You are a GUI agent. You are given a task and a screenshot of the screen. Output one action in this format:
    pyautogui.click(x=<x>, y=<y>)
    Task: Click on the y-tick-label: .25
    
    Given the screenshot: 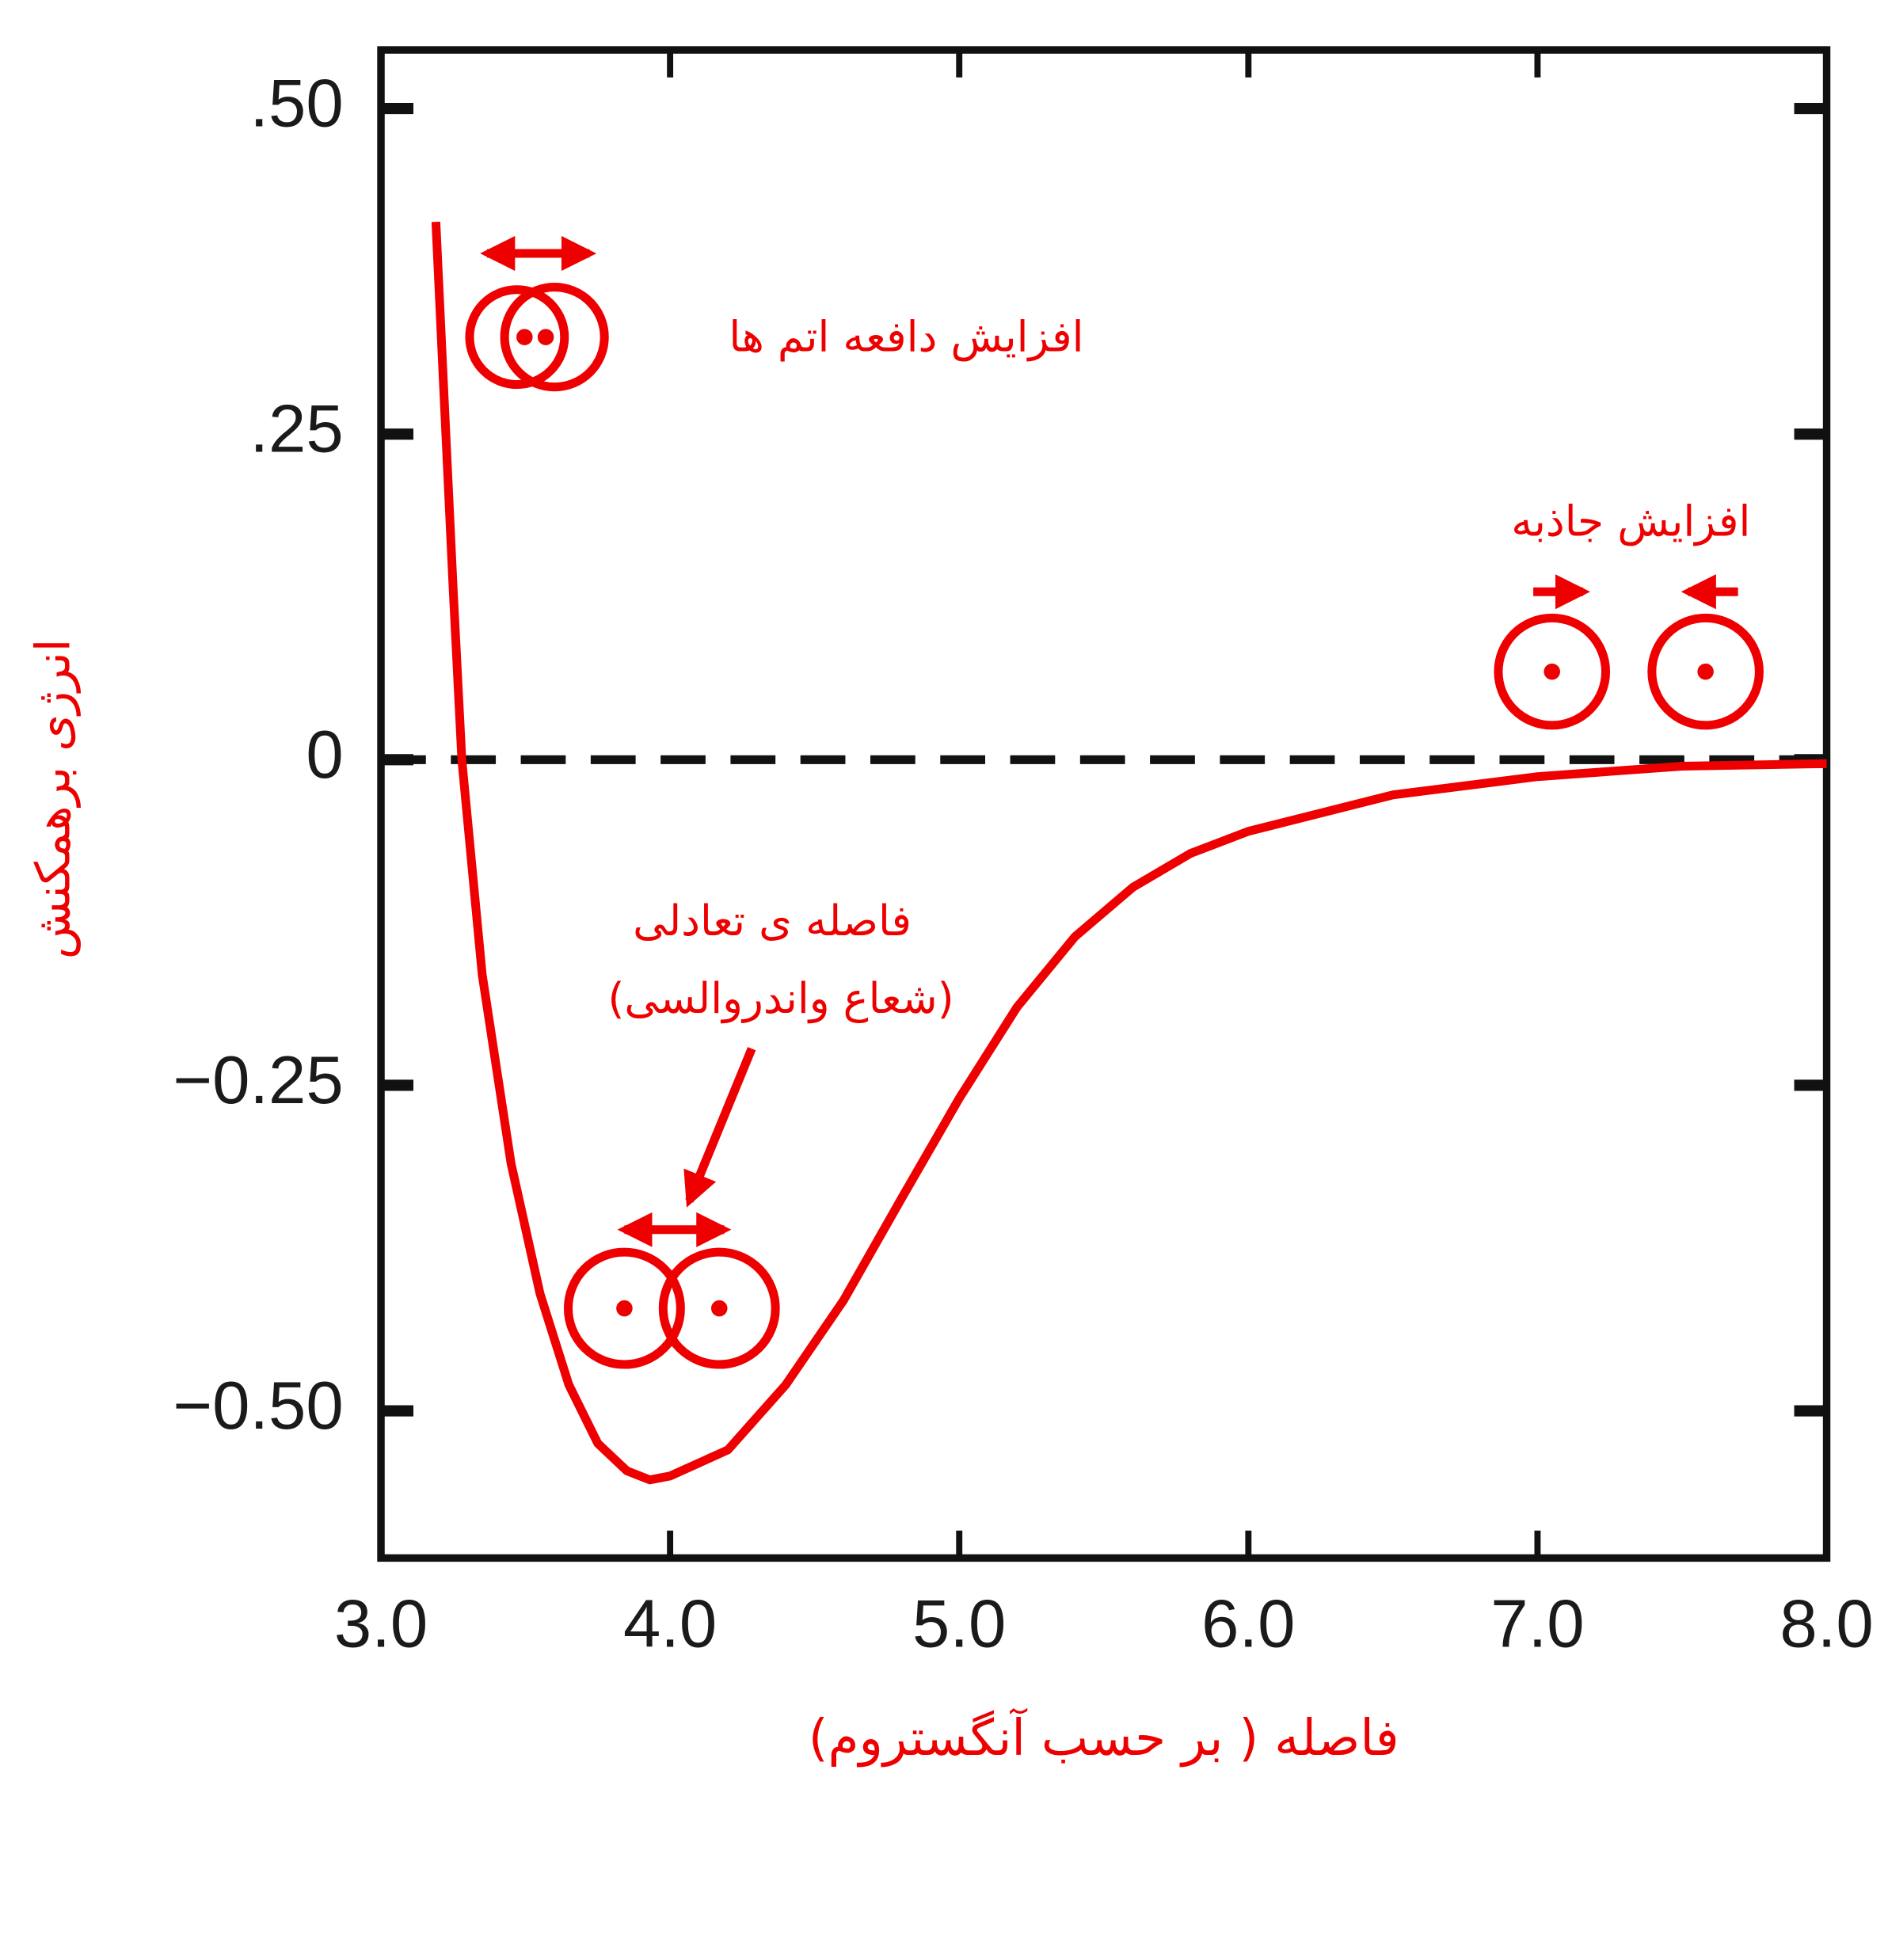 What is the action you would take?
    pyautogui.click(x=296, y=429)
    